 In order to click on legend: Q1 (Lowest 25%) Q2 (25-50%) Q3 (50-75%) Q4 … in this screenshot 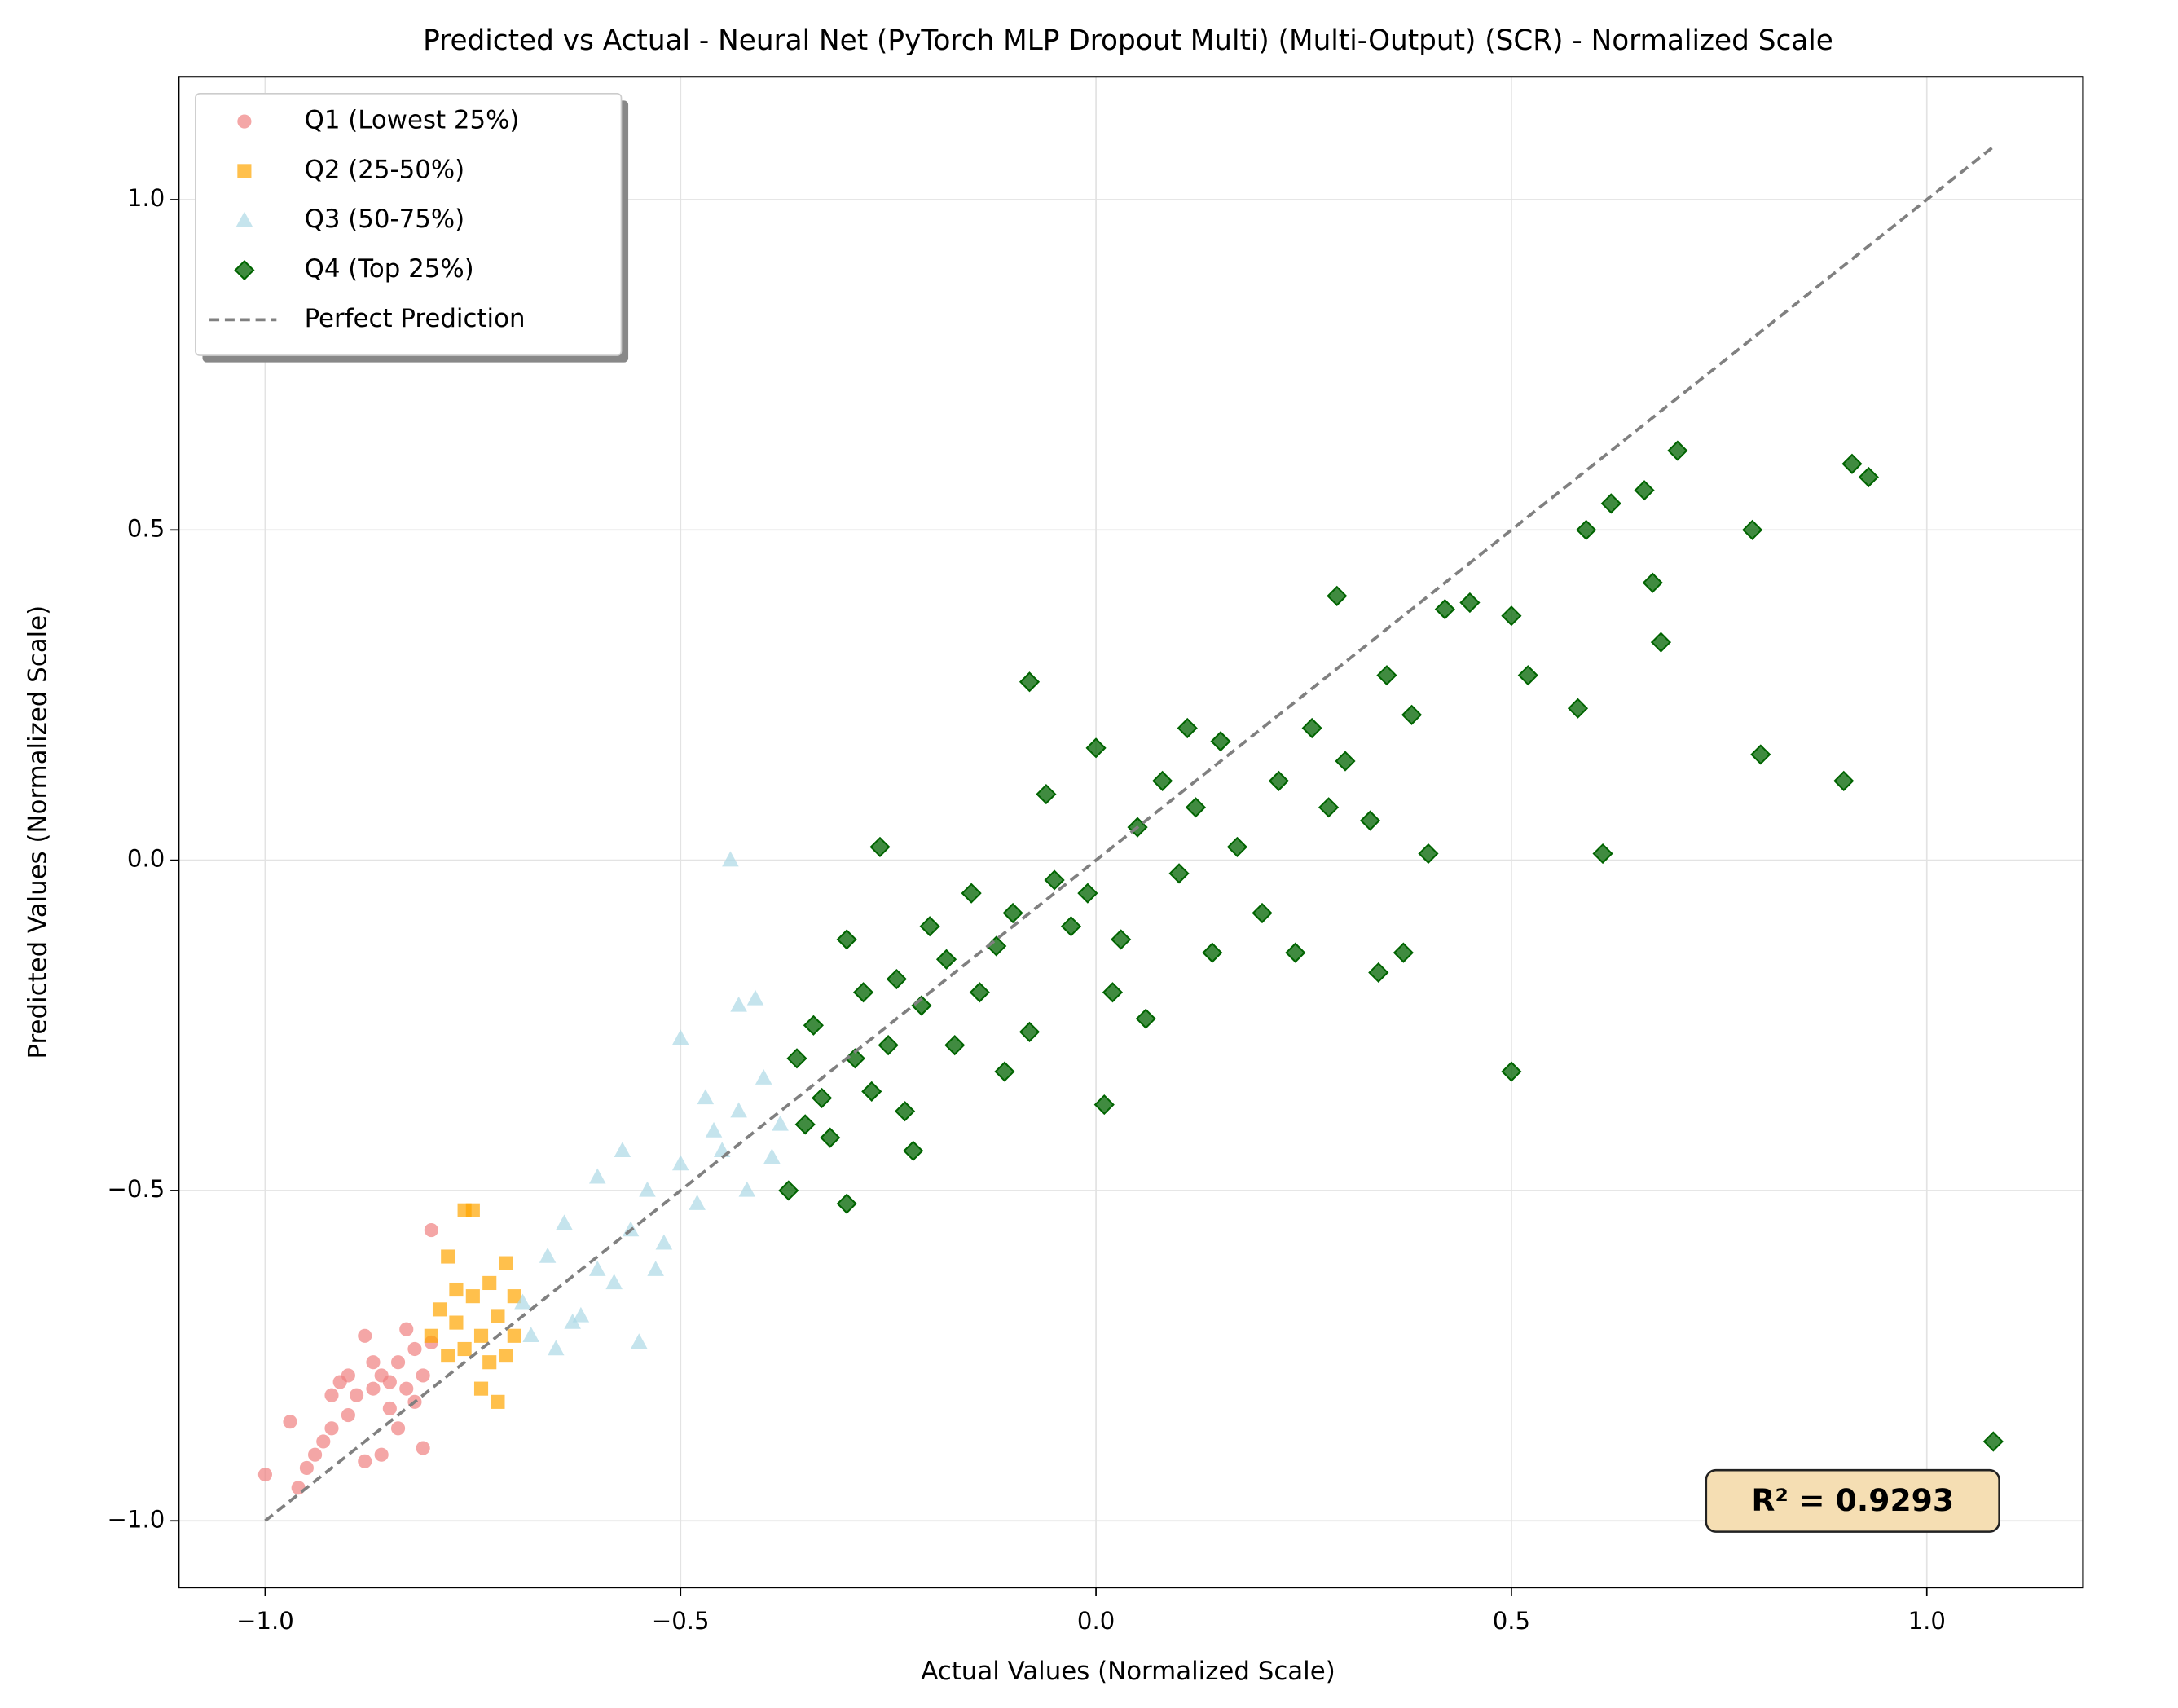, I will do `click(412, 228)`.